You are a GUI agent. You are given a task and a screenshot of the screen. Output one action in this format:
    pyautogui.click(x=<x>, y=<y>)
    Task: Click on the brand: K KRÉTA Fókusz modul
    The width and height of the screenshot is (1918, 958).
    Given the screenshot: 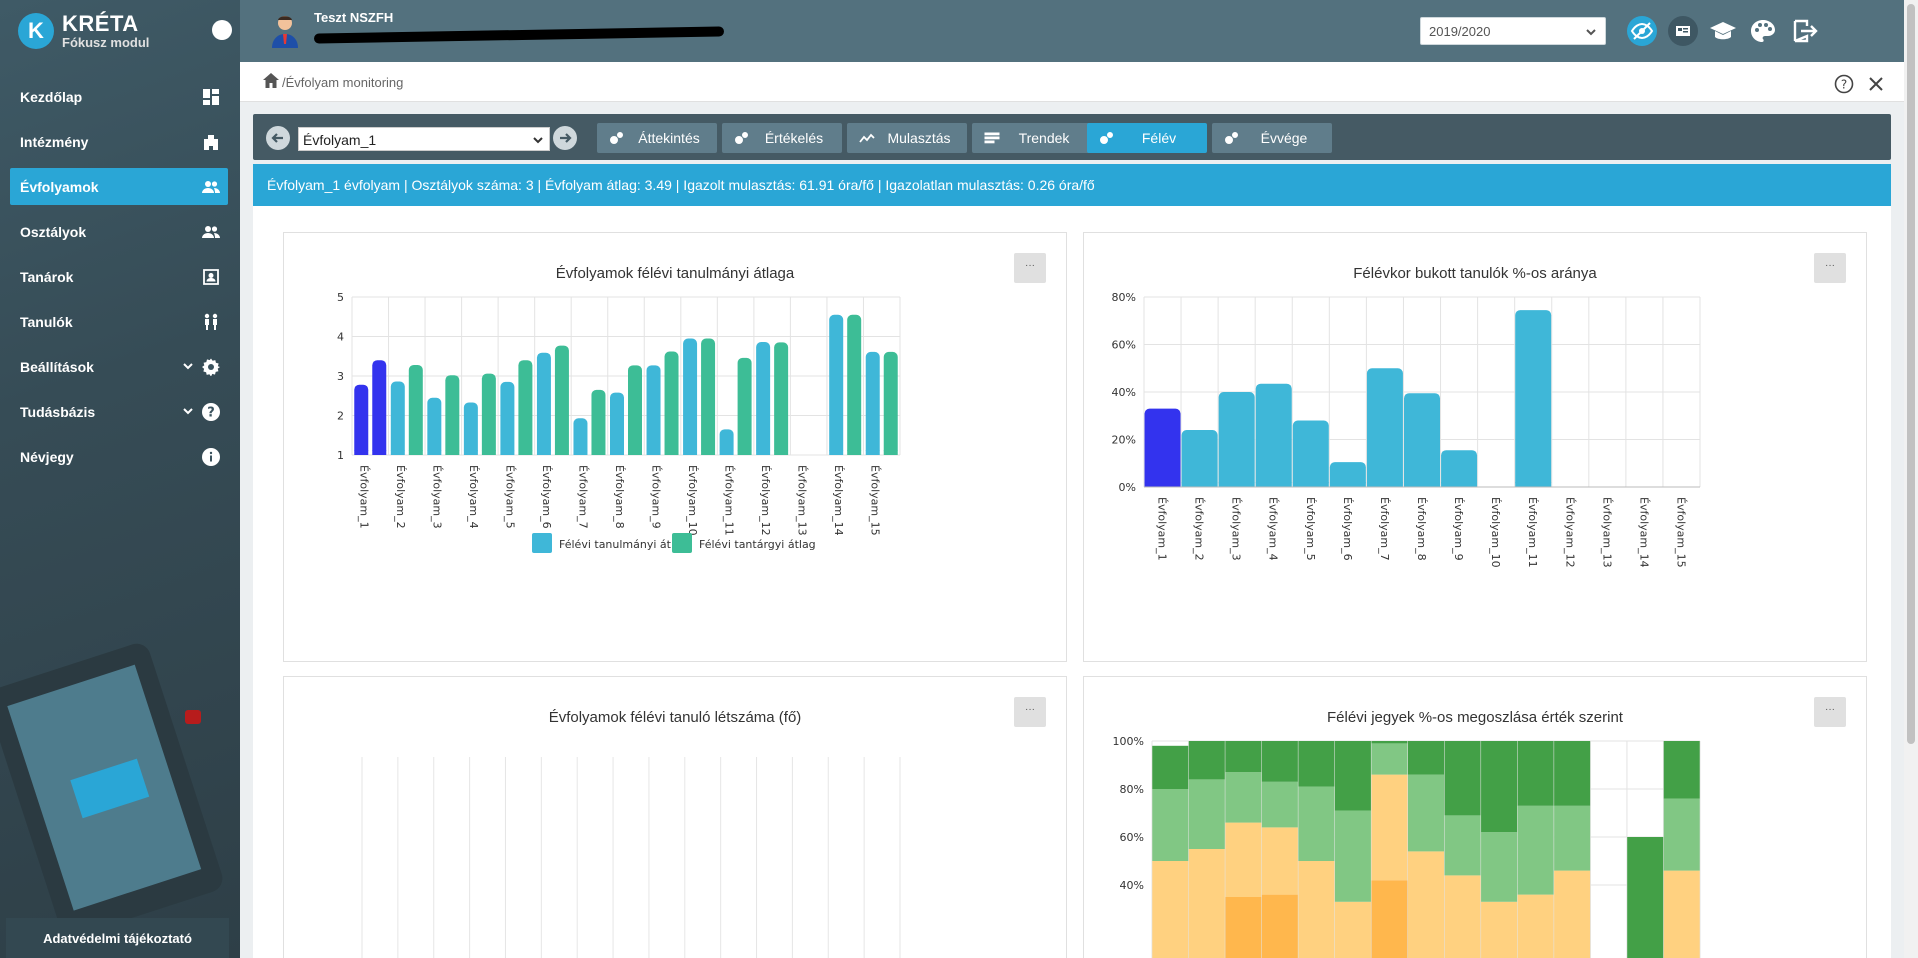 What is the action you would take?
    pyautogui.click(x=120, y=31)
    